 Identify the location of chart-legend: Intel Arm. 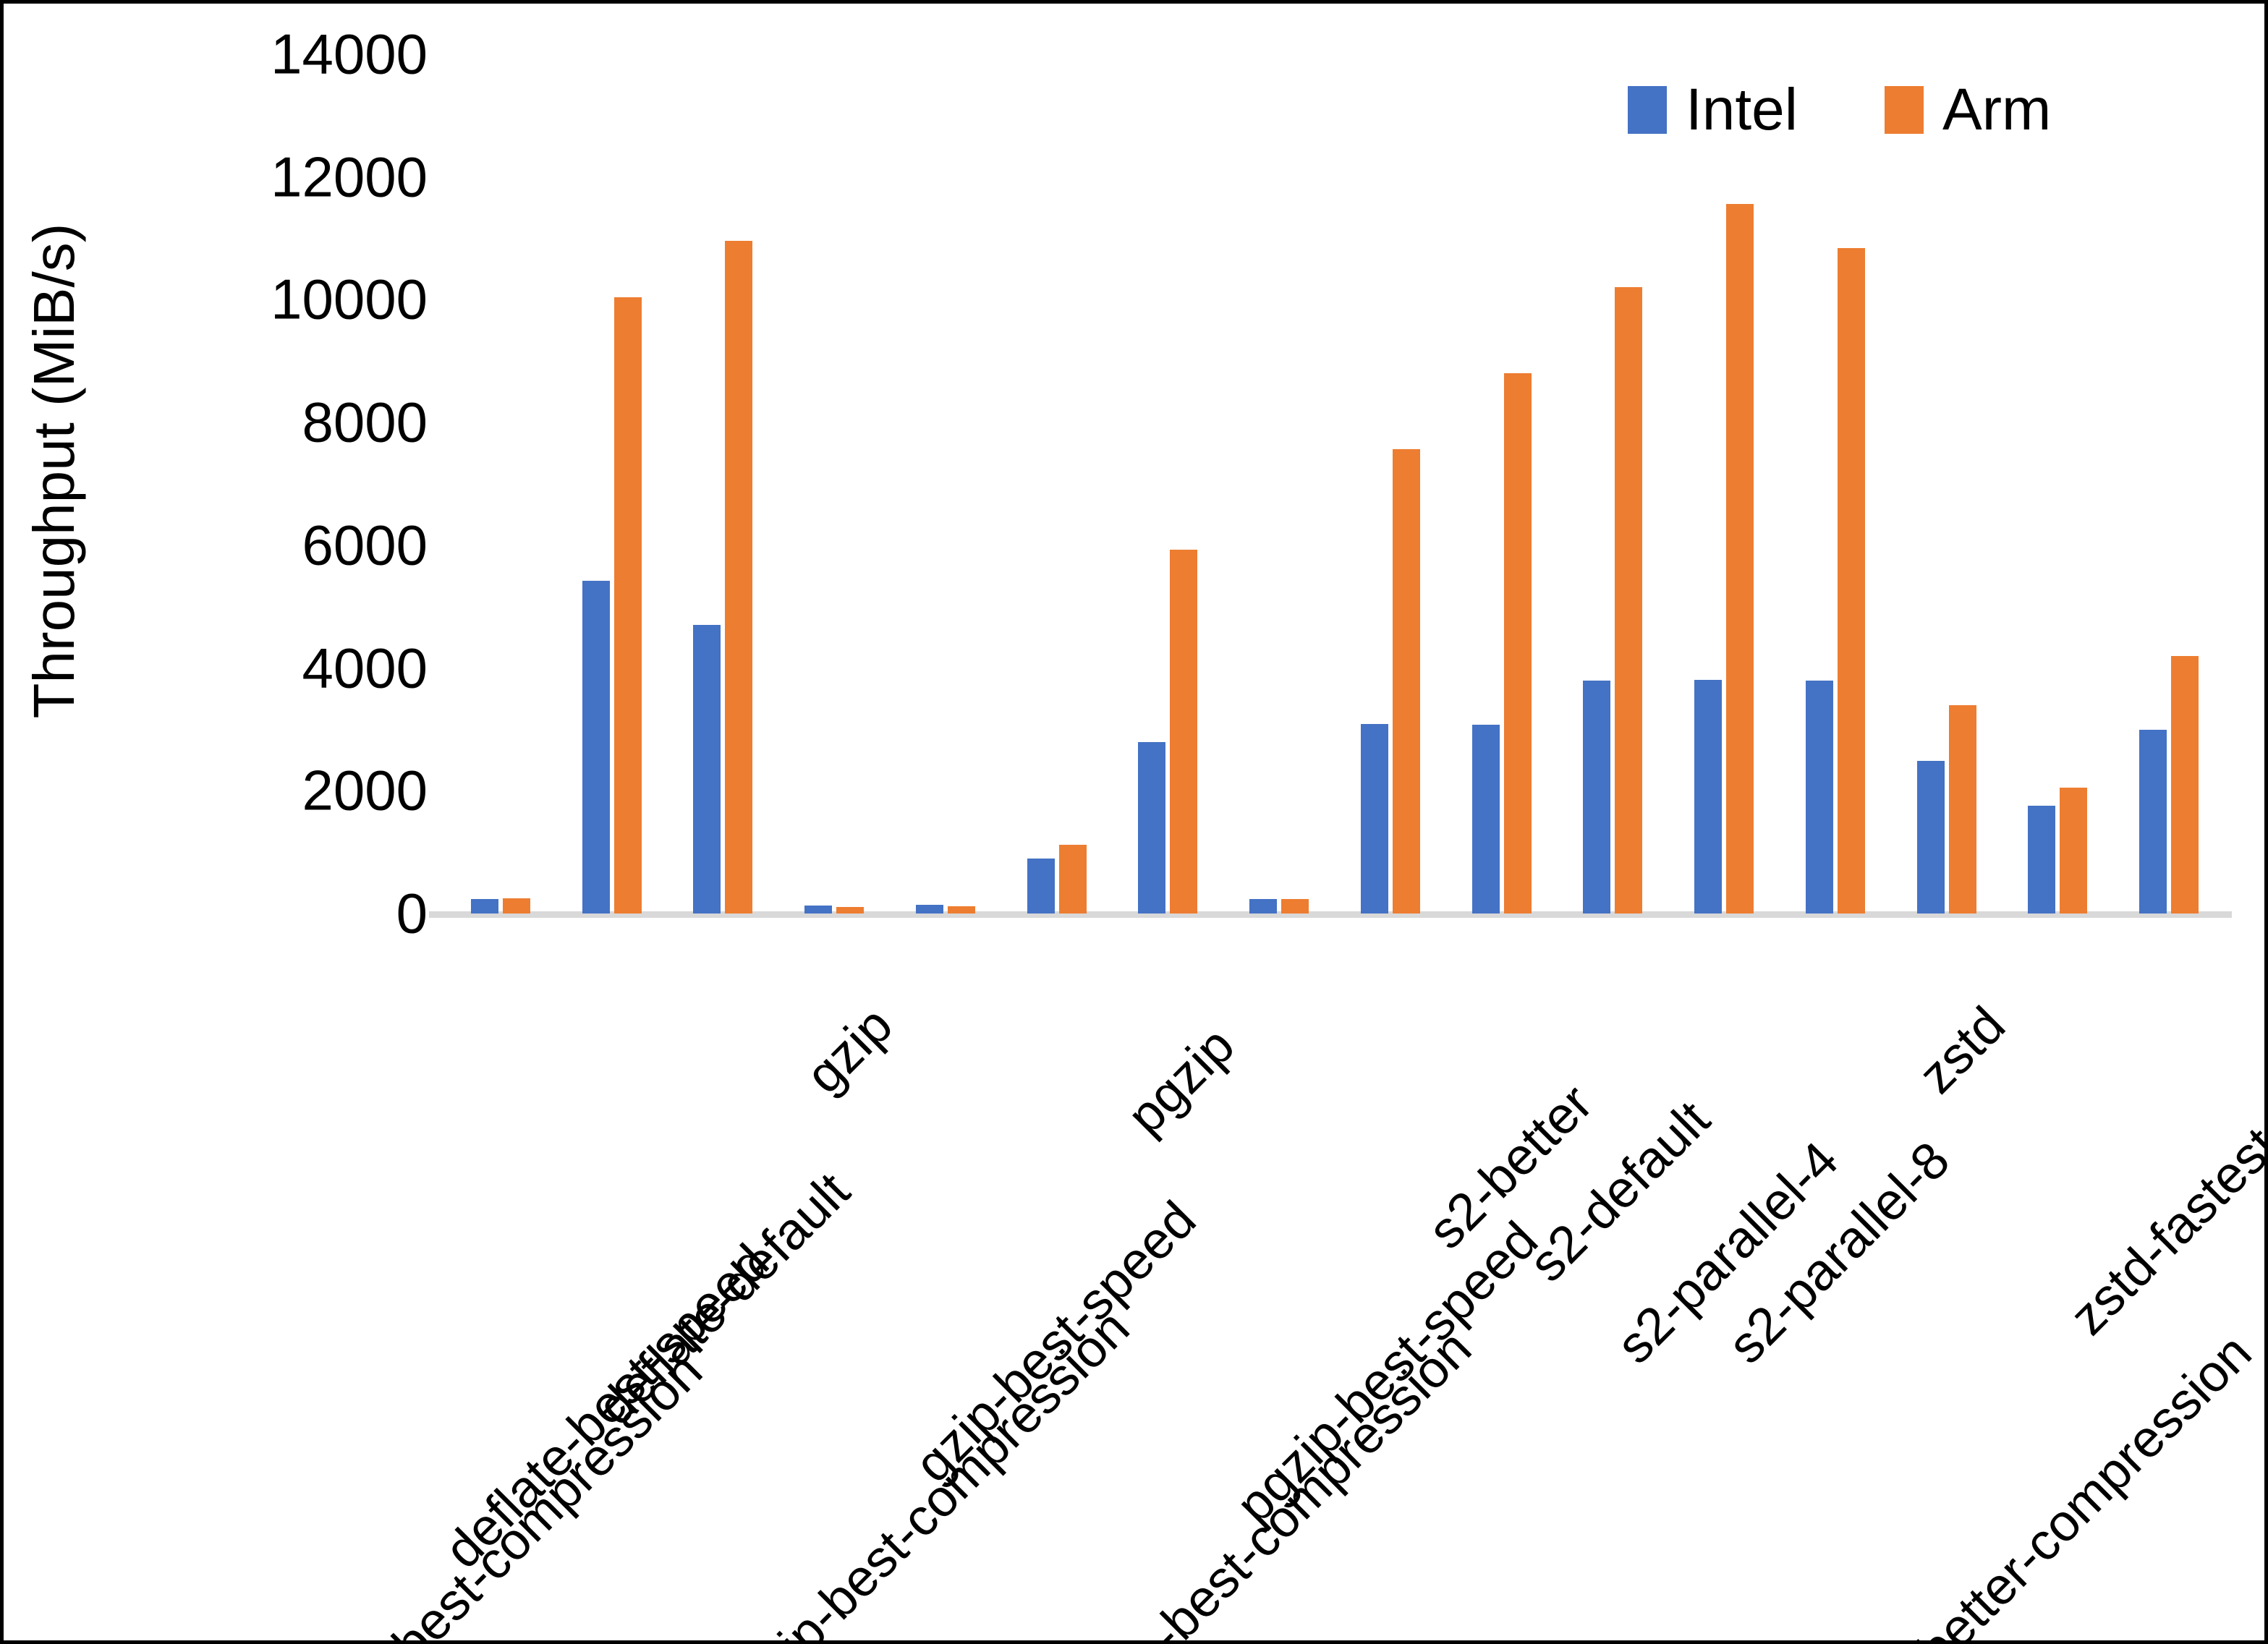
(1839, 110).